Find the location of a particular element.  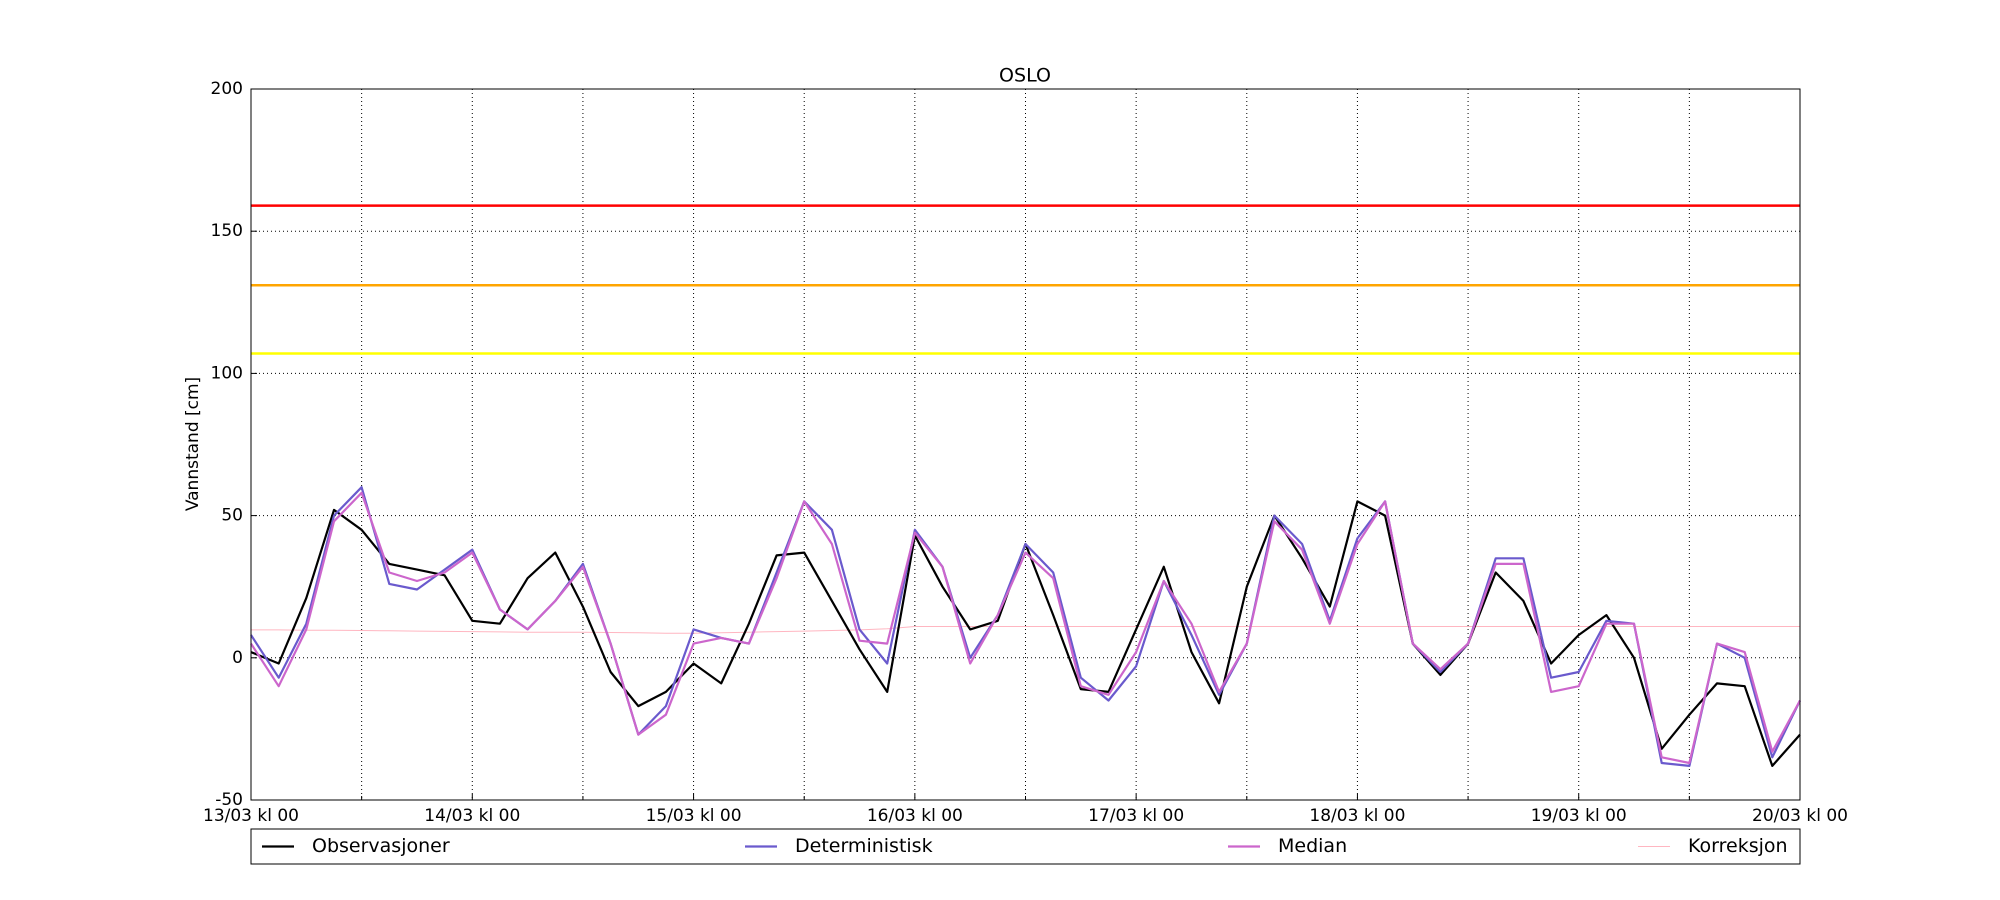

x-tick-label: 17/03 kl 00 is located at coordinates (1136, 816).